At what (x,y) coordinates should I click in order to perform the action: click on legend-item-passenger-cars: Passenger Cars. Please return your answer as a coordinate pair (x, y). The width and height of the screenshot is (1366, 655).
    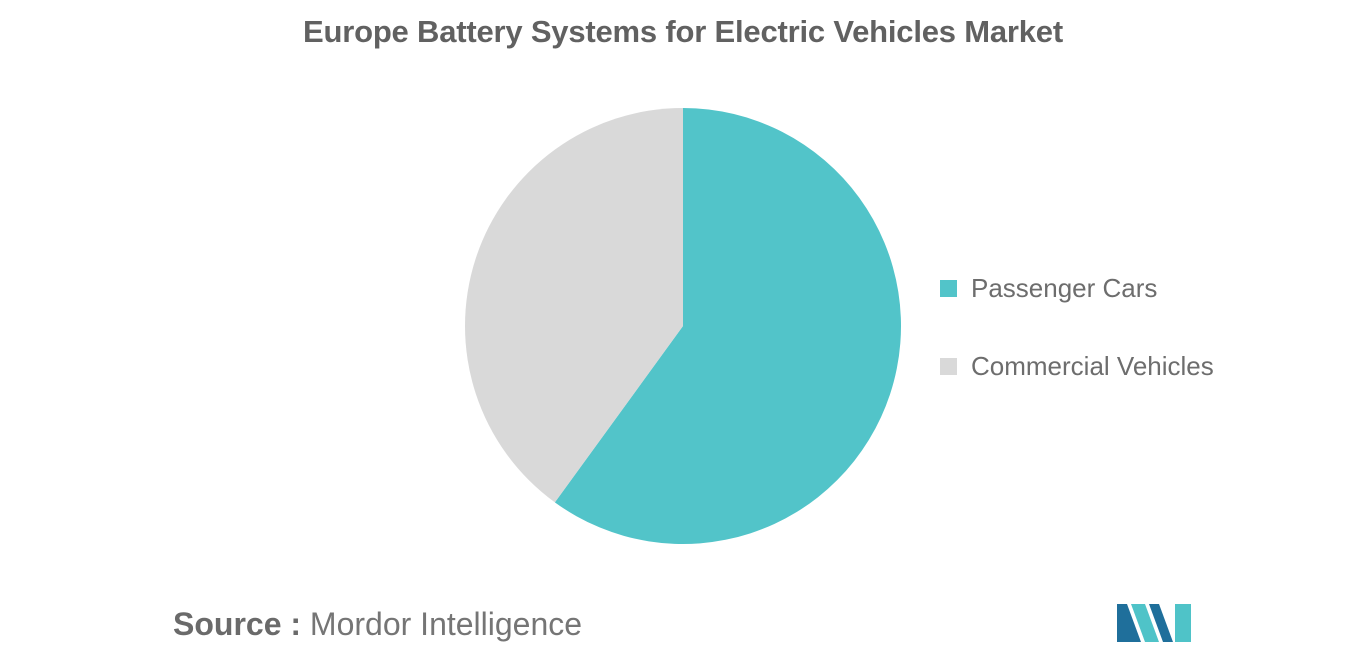
    Looking at the image, I should click on (1077, 288).